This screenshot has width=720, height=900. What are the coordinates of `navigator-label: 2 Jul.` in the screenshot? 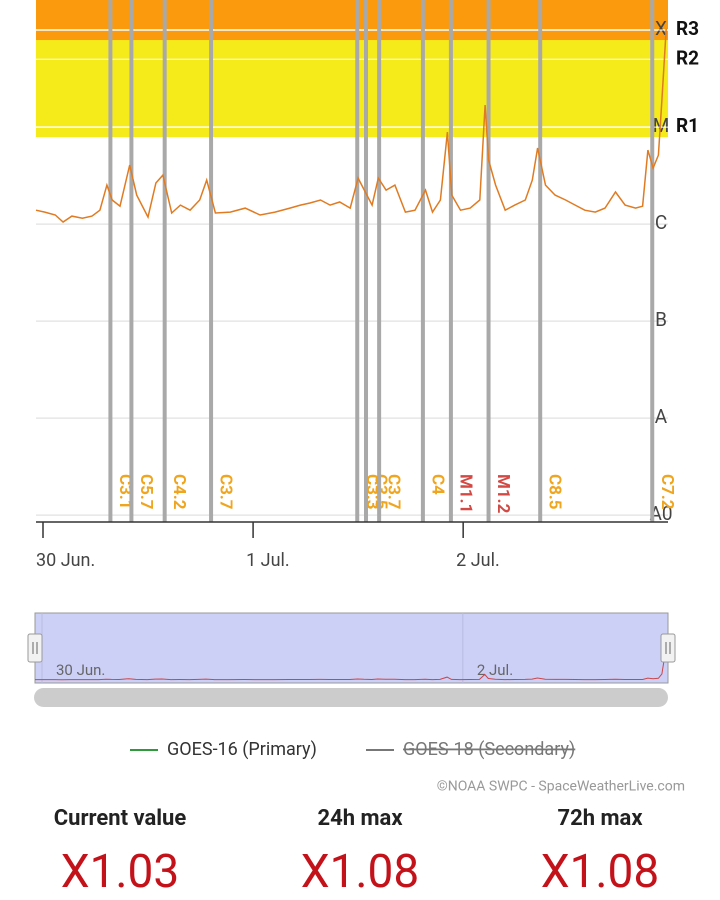 It's located at (495, 670).